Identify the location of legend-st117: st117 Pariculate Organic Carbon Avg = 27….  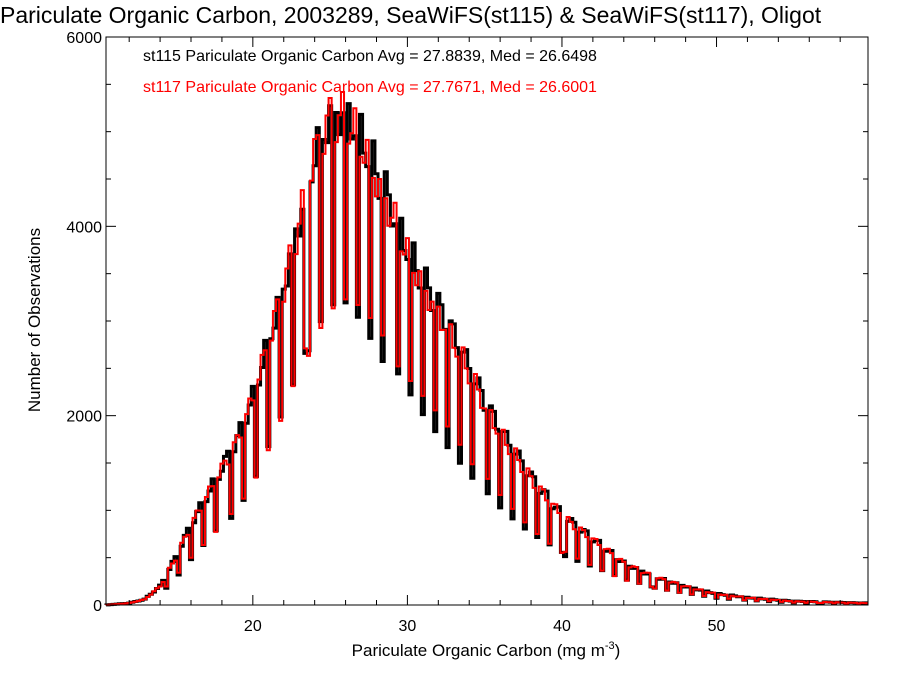
(370, 87).